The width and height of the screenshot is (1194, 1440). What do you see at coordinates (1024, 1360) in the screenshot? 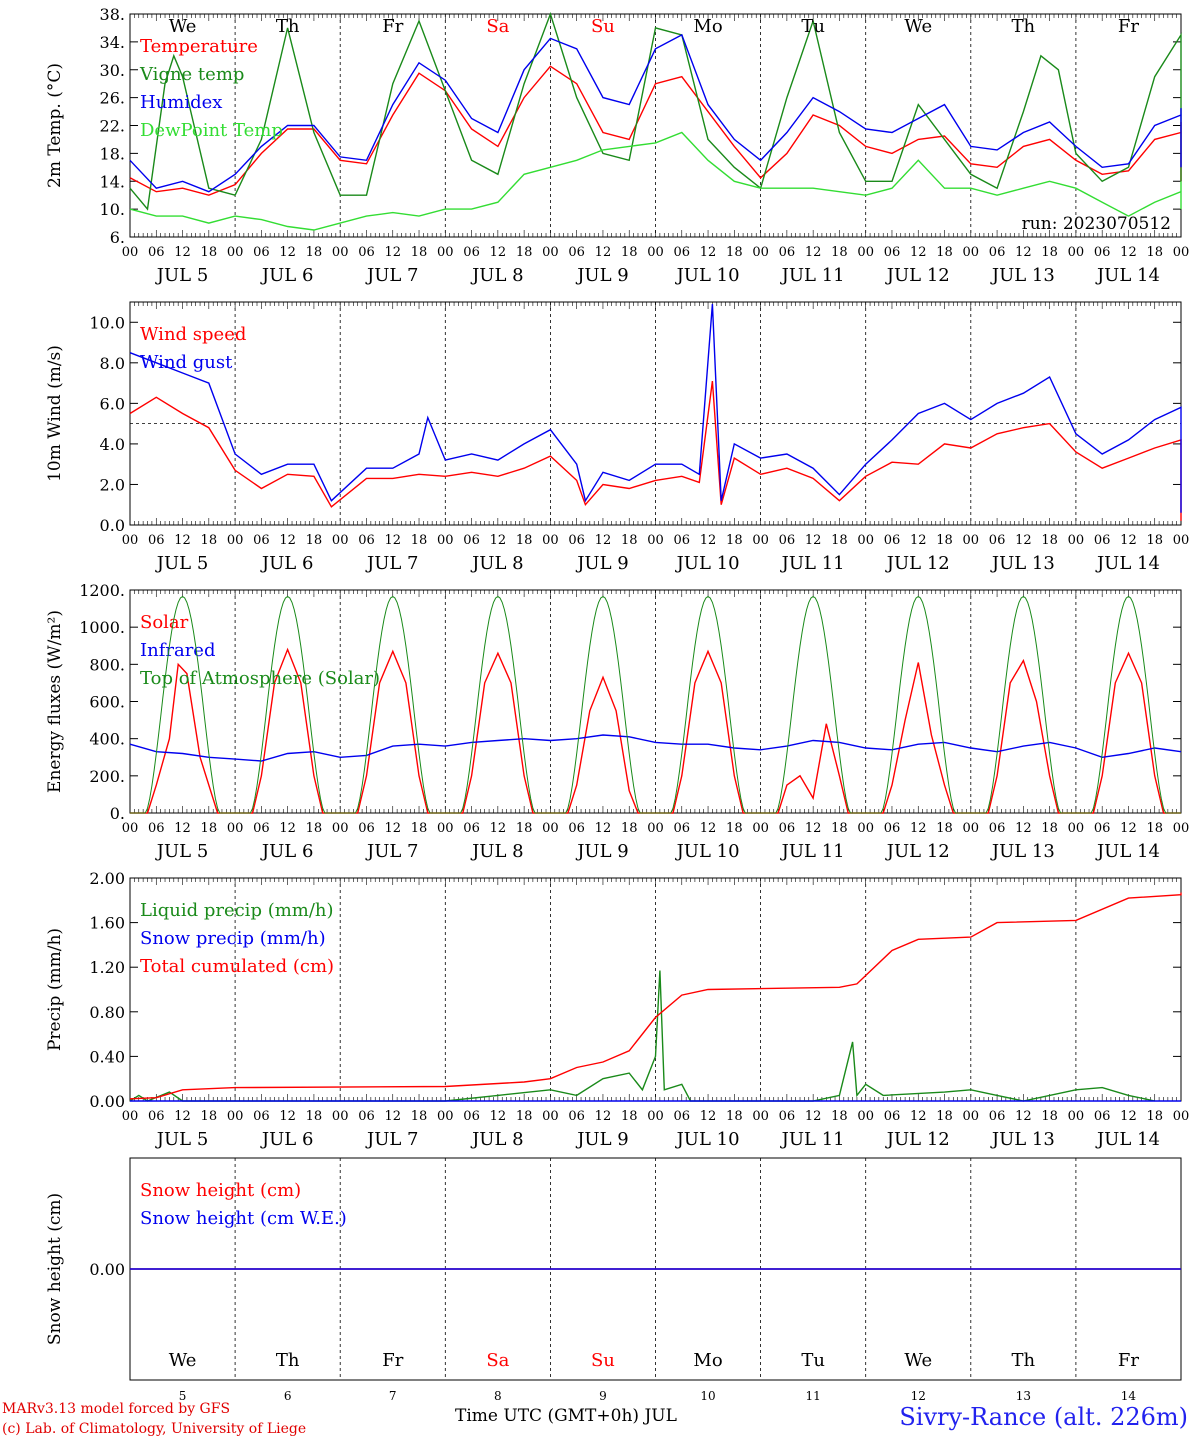
I see `weekday-label: Th` at bounding box center [1024, 1360].